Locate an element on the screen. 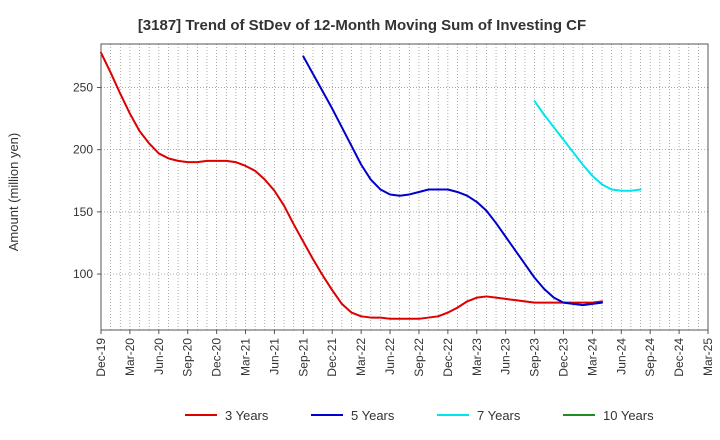 The height and width of the screenshot is (440, 720). x-tick-label: Sep-22 is located at coordinates (419, 357).